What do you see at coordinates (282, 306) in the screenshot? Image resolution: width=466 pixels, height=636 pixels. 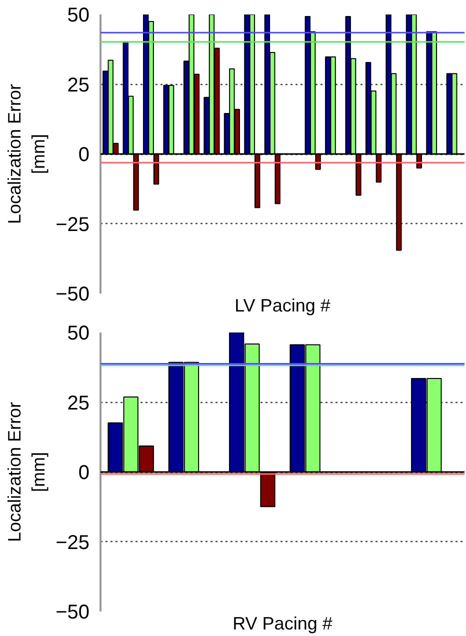 I see `x-axis-title: LV Pacing #` at bounding box center [282, 306].